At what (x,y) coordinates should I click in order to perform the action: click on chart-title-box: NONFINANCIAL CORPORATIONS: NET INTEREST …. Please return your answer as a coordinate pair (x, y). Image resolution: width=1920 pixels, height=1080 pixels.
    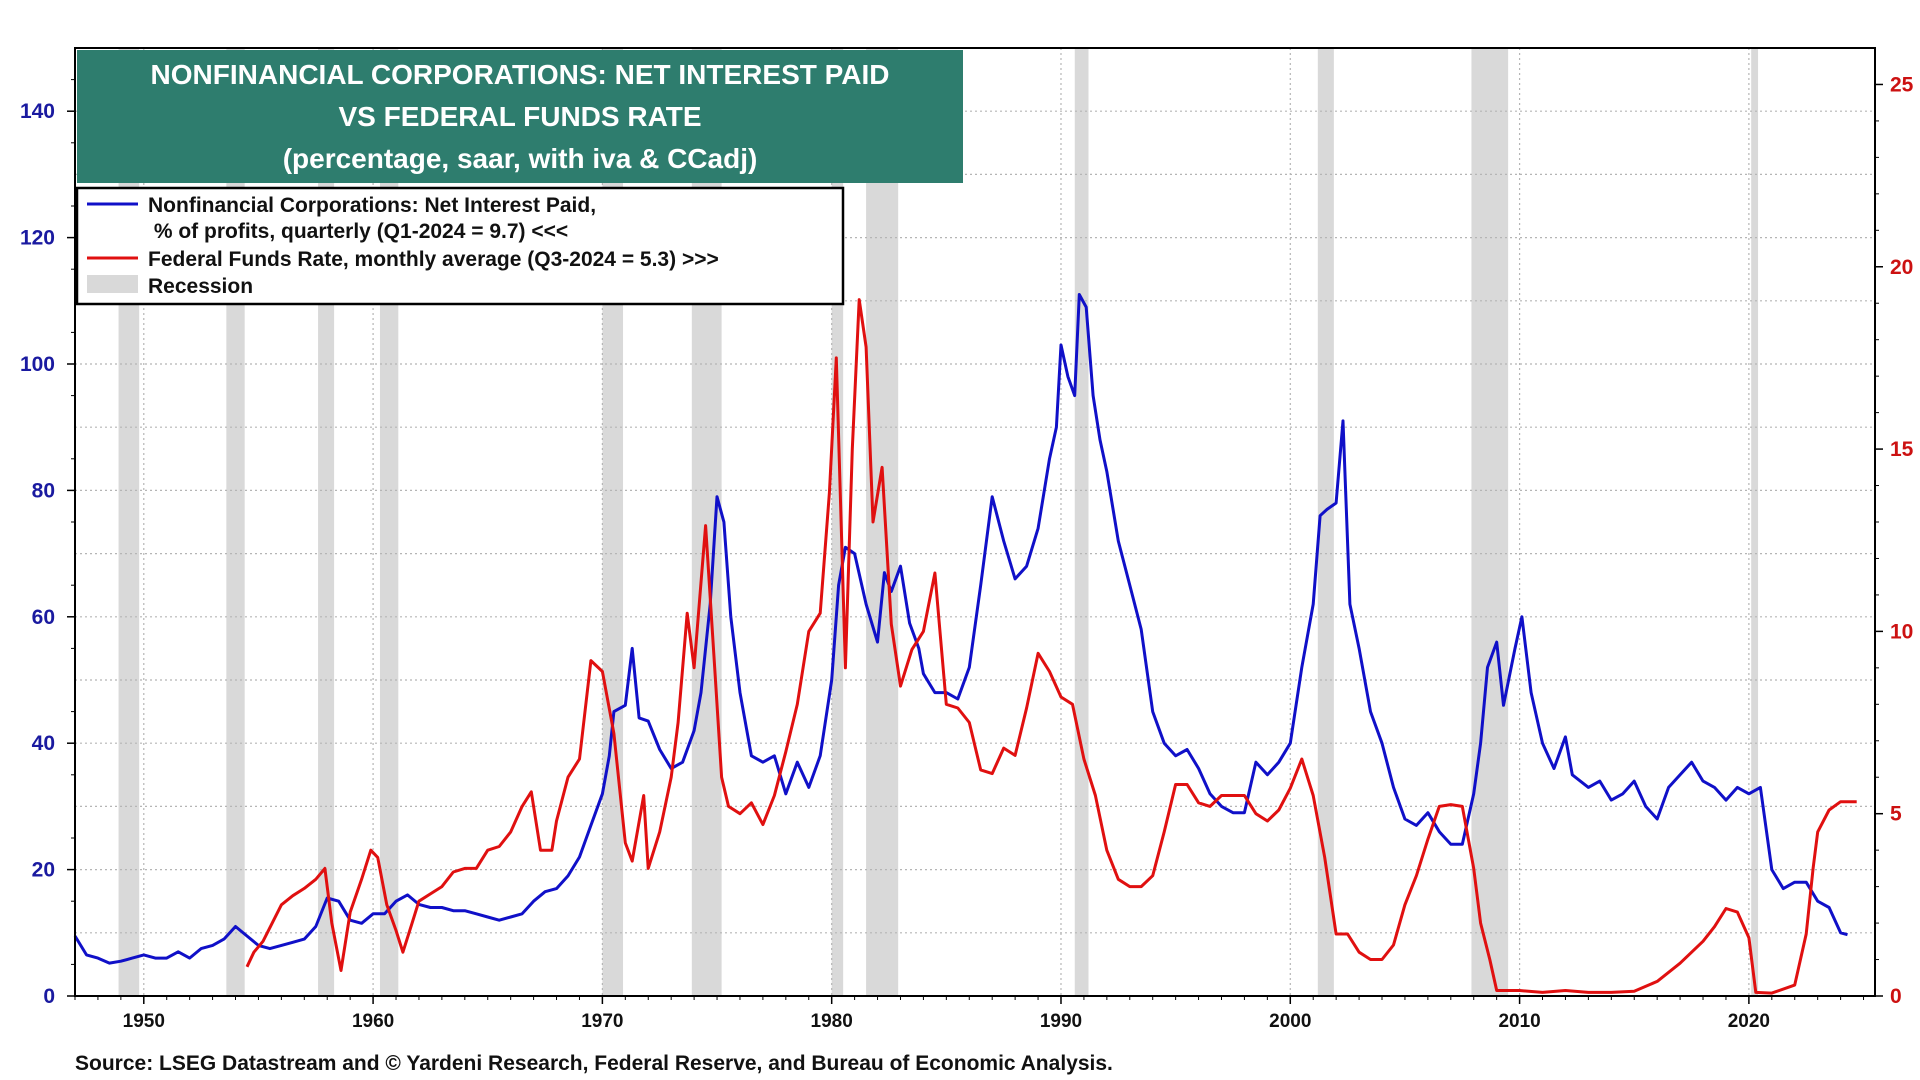
    Looking at the image, I should click on (520, 116).